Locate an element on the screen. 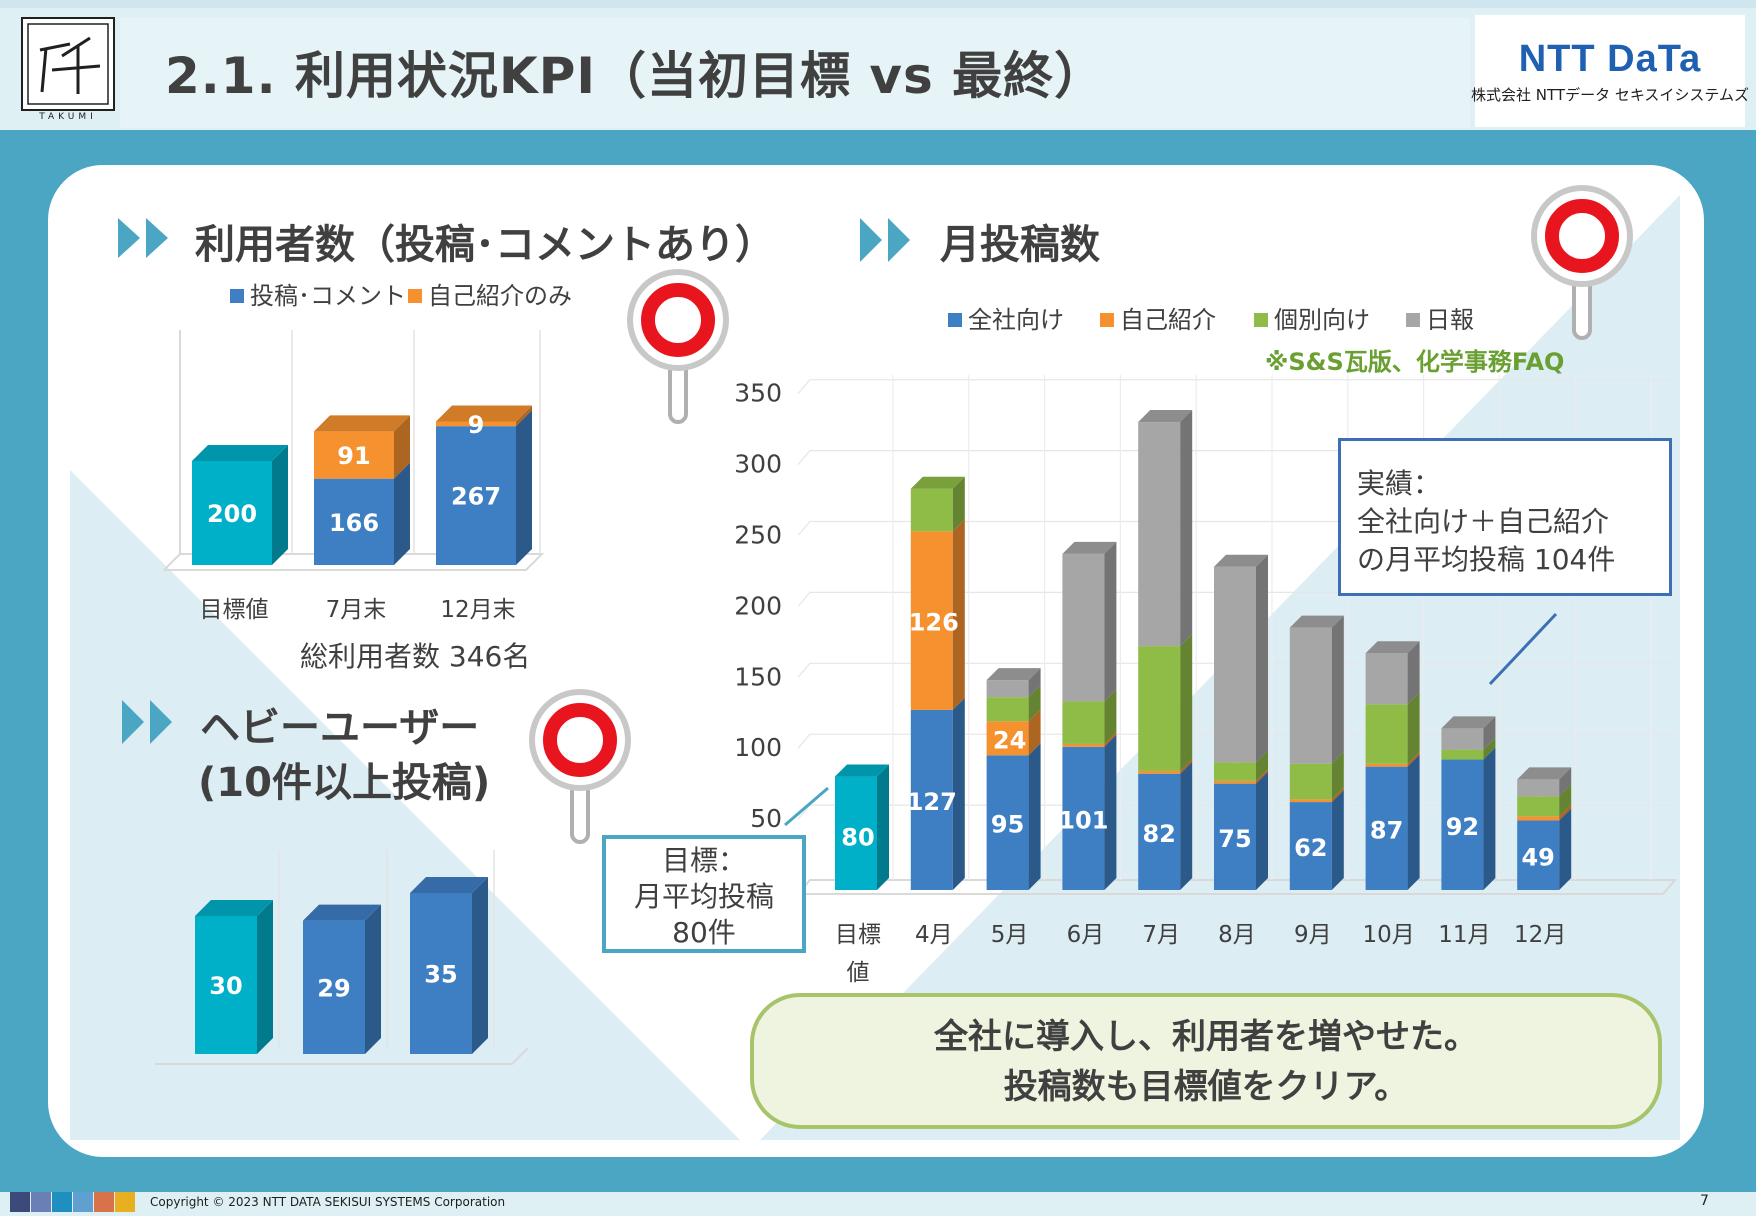 This screenshot has width=1756, height=1216. users-bar-value-label: 267 is located at coordinates (476, 497).